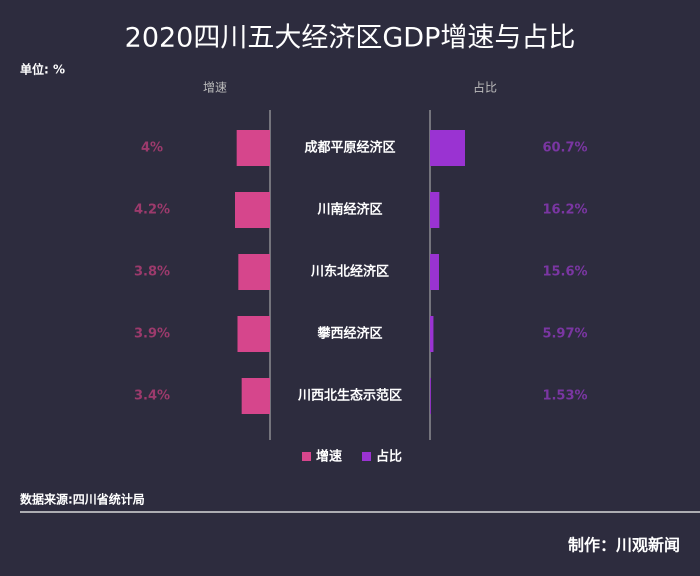  Describe the element at coordinates (349, 148) in the screenshot. I see `category-label: 成都平原经济区` at that location.